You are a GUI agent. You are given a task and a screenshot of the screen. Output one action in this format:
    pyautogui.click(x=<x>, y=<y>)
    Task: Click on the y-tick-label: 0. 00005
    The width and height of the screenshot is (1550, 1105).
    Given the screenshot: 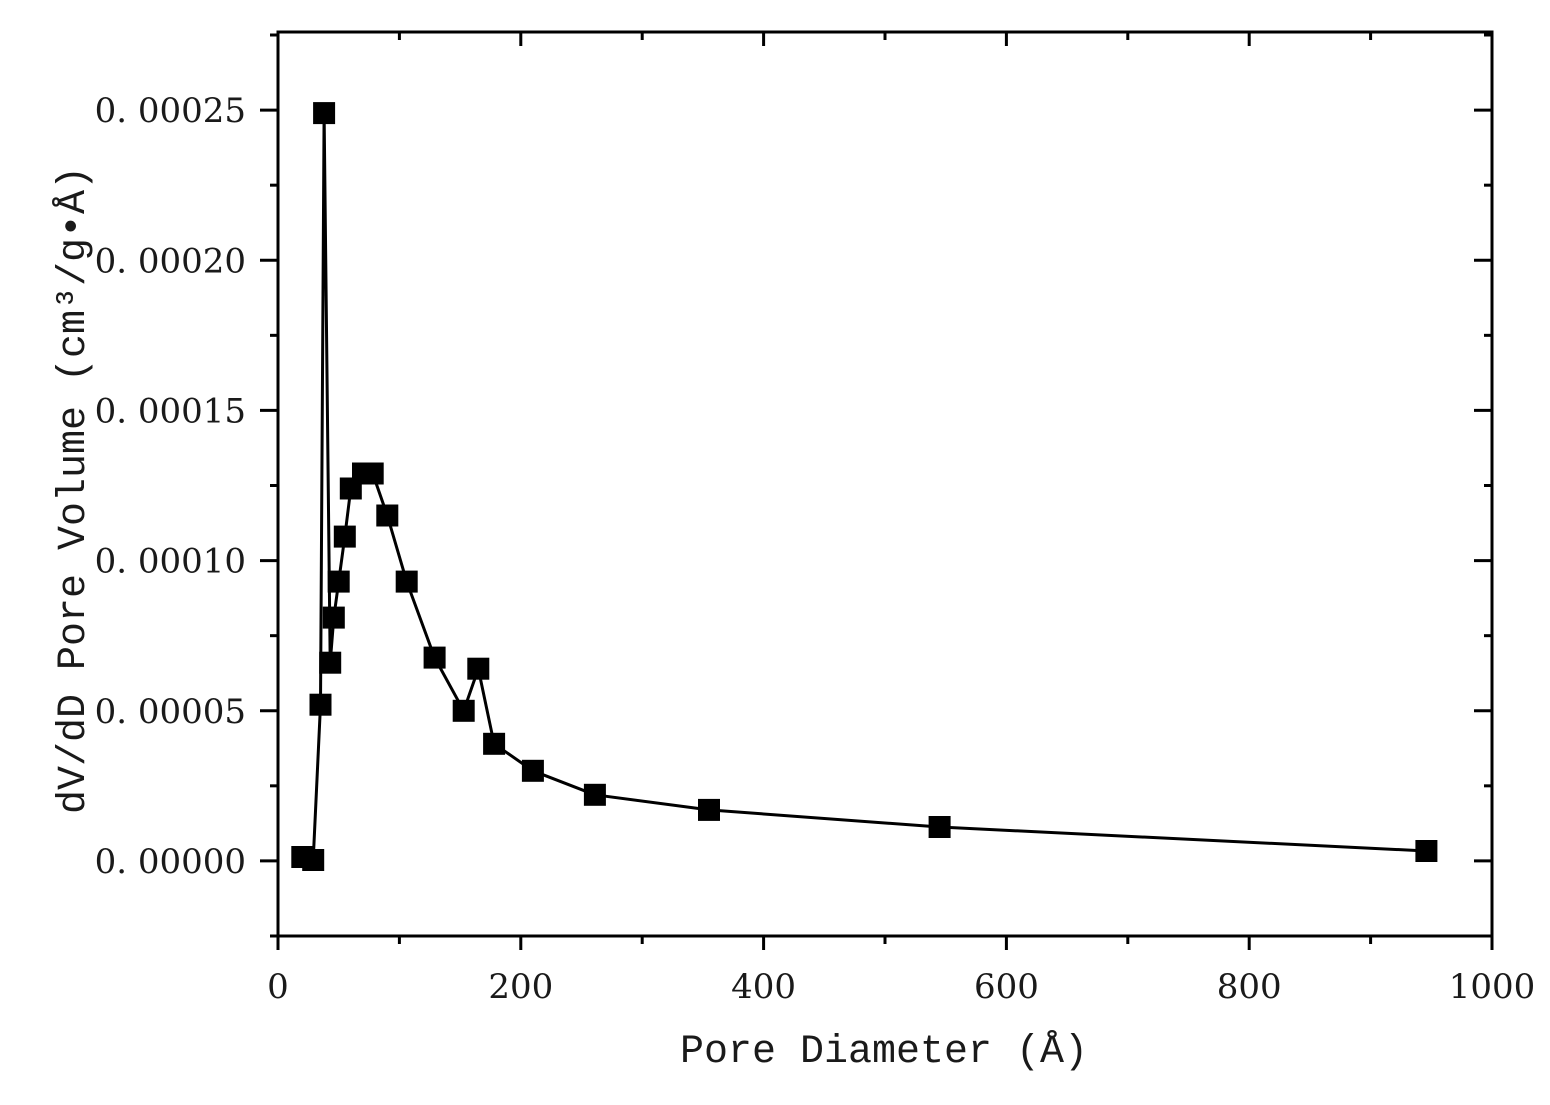 What is the action you would take?
    pyautogui.click(x=170, y=712)
    